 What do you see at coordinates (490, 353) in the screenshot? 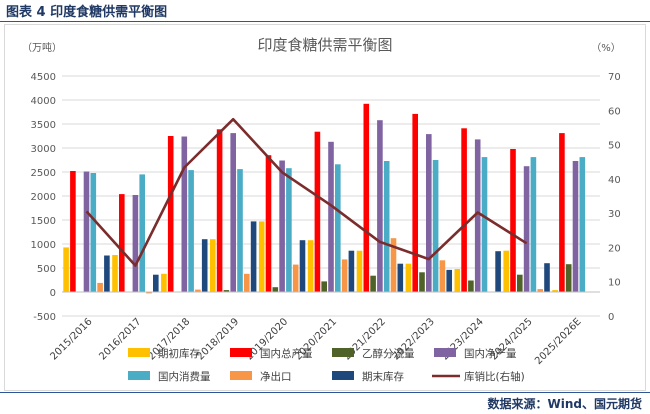
I see `legend-label: 国内净产量` at bounding box center [490, 353].